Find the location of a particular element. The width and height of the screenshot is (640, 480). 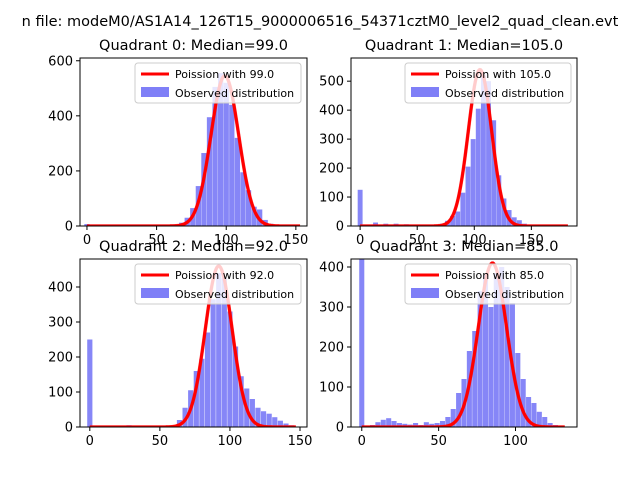

y-tick-label: 600 is located at coordinates (60, 61).